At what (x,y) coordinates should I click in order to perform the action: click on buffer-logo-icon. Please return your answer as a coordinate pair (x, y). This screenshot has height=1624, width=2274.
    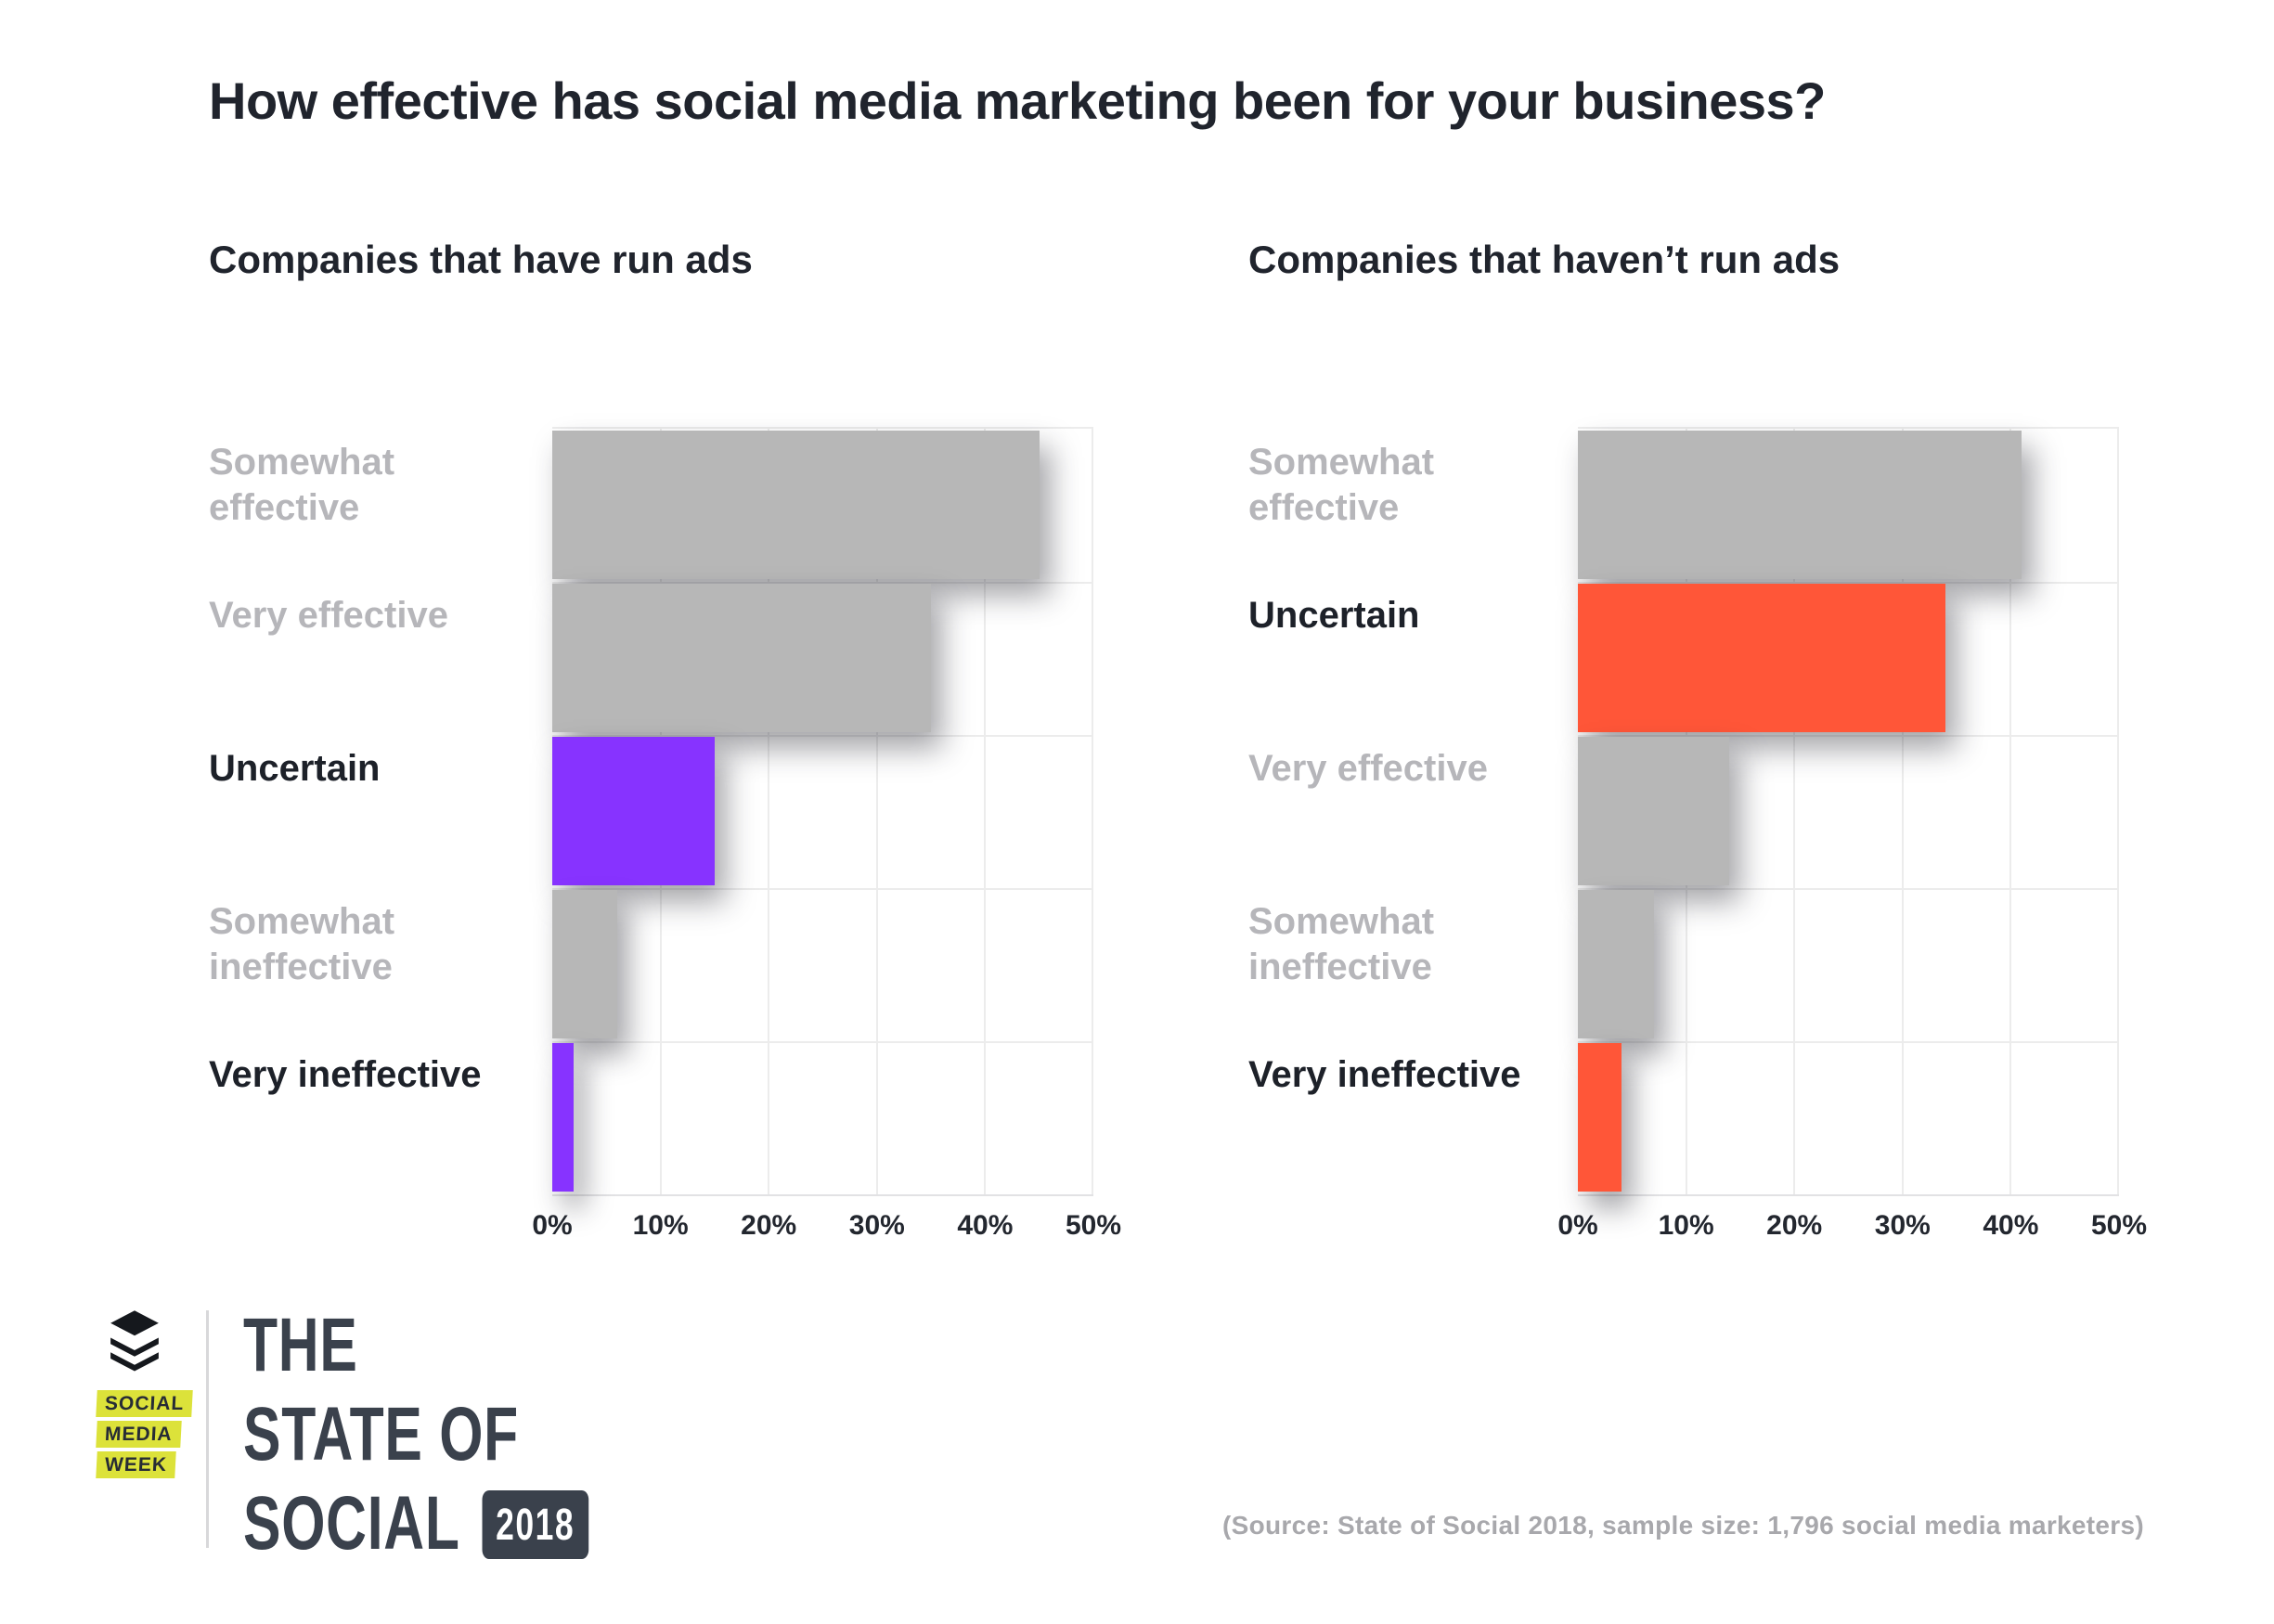
    Looking at the image, I should click on (134, 1341).